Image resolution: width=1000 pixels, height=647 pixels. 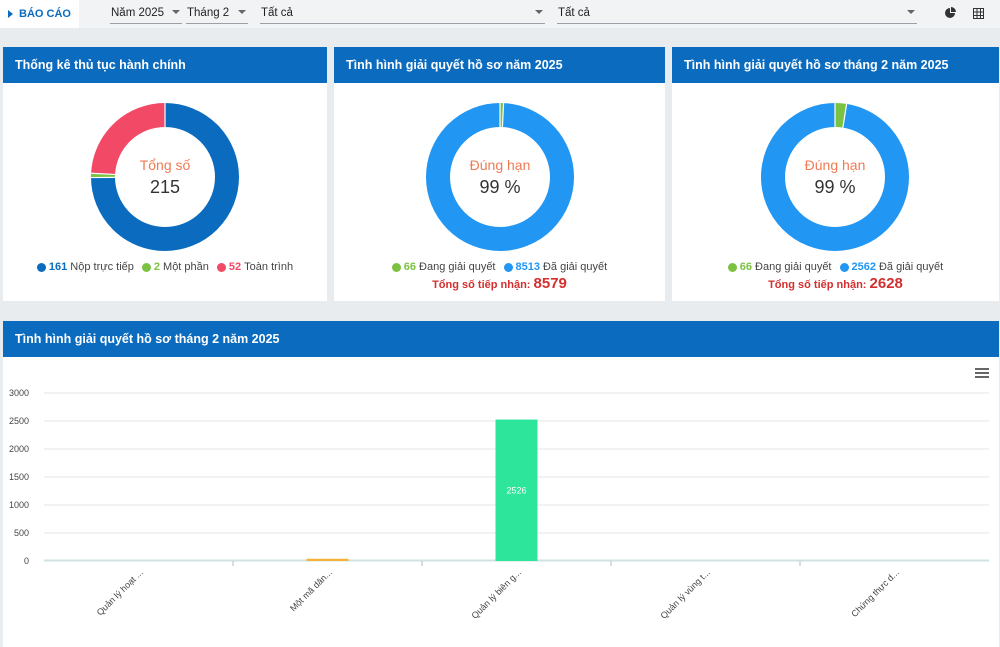 What do you see at coordinates (402, 13) in the screenshot?
I see `category-select: Tất cả` at bounding box center [402, 13].